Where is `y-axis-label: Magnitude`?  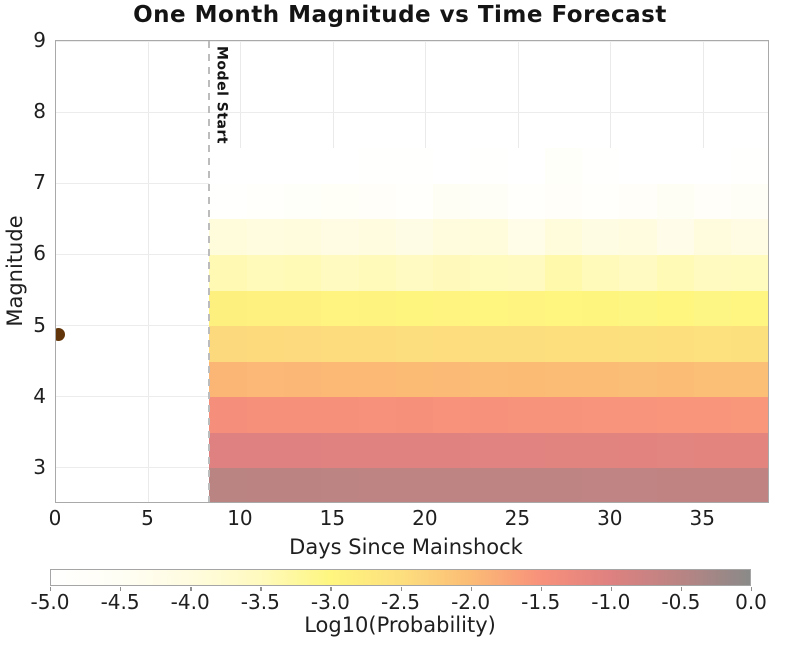 y-axis-label: Magnitude is located at coordinates (15, 271).